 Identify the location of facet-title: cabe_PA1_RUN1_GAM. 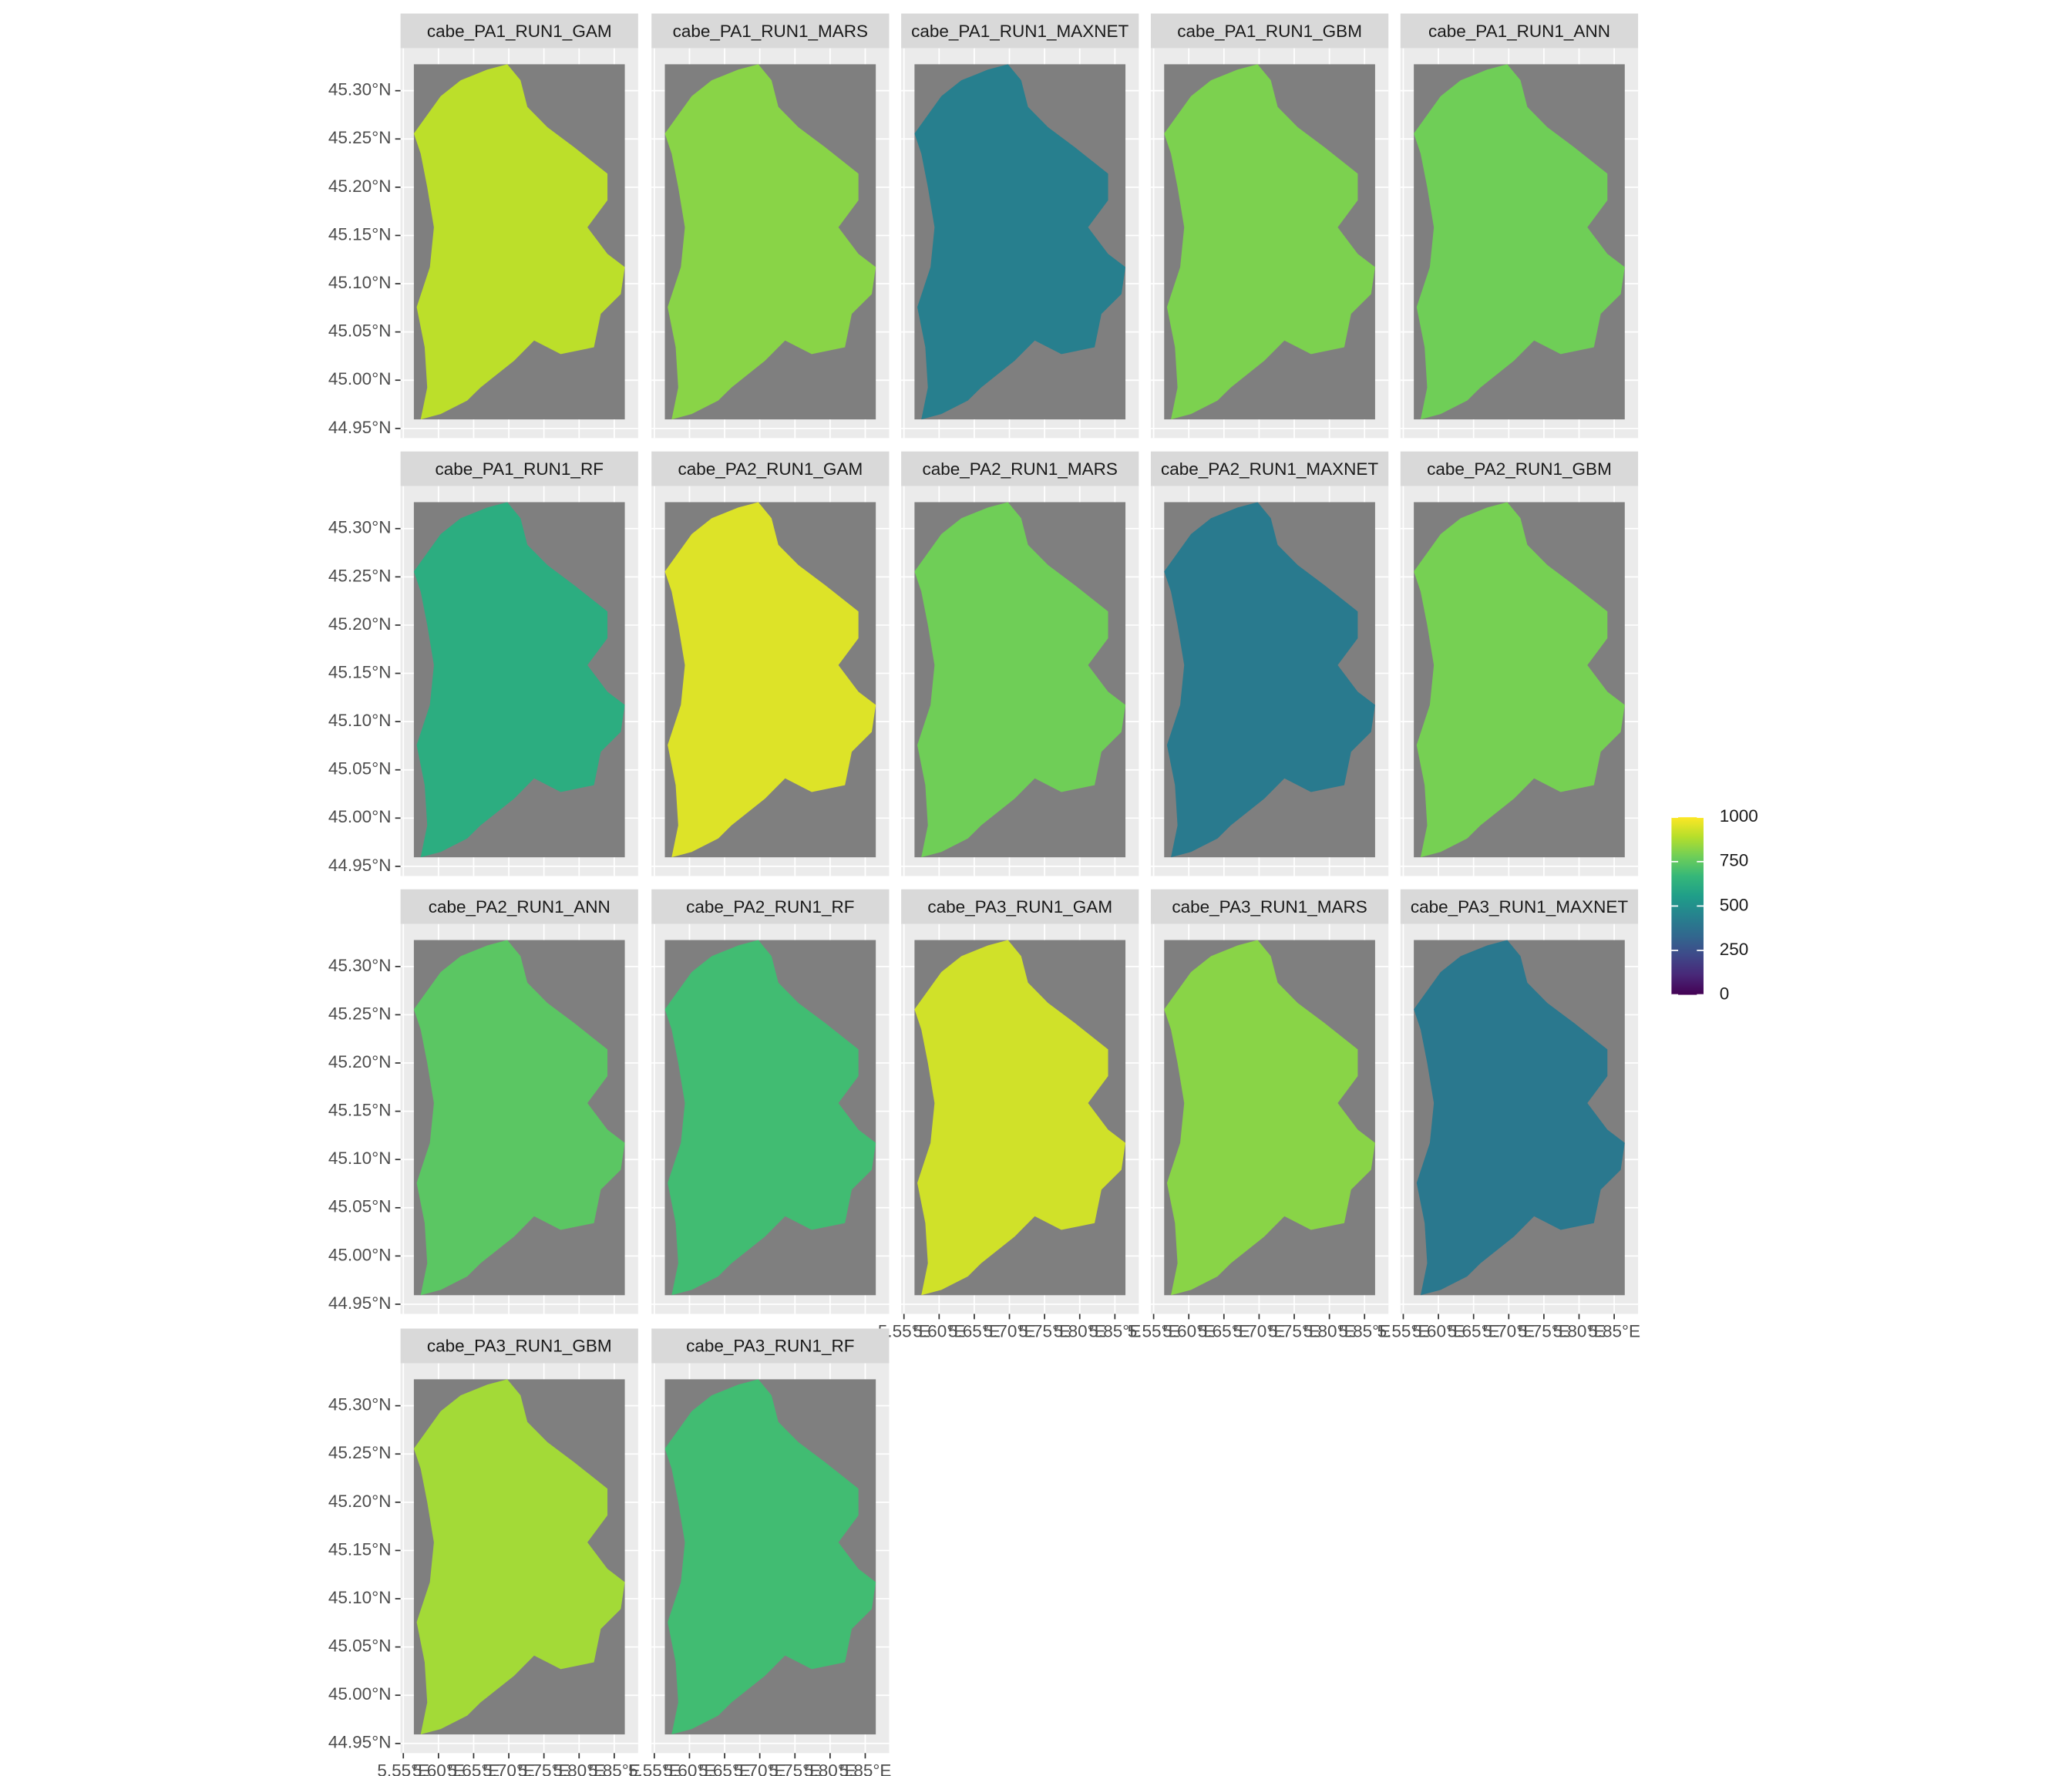
(519, 32).